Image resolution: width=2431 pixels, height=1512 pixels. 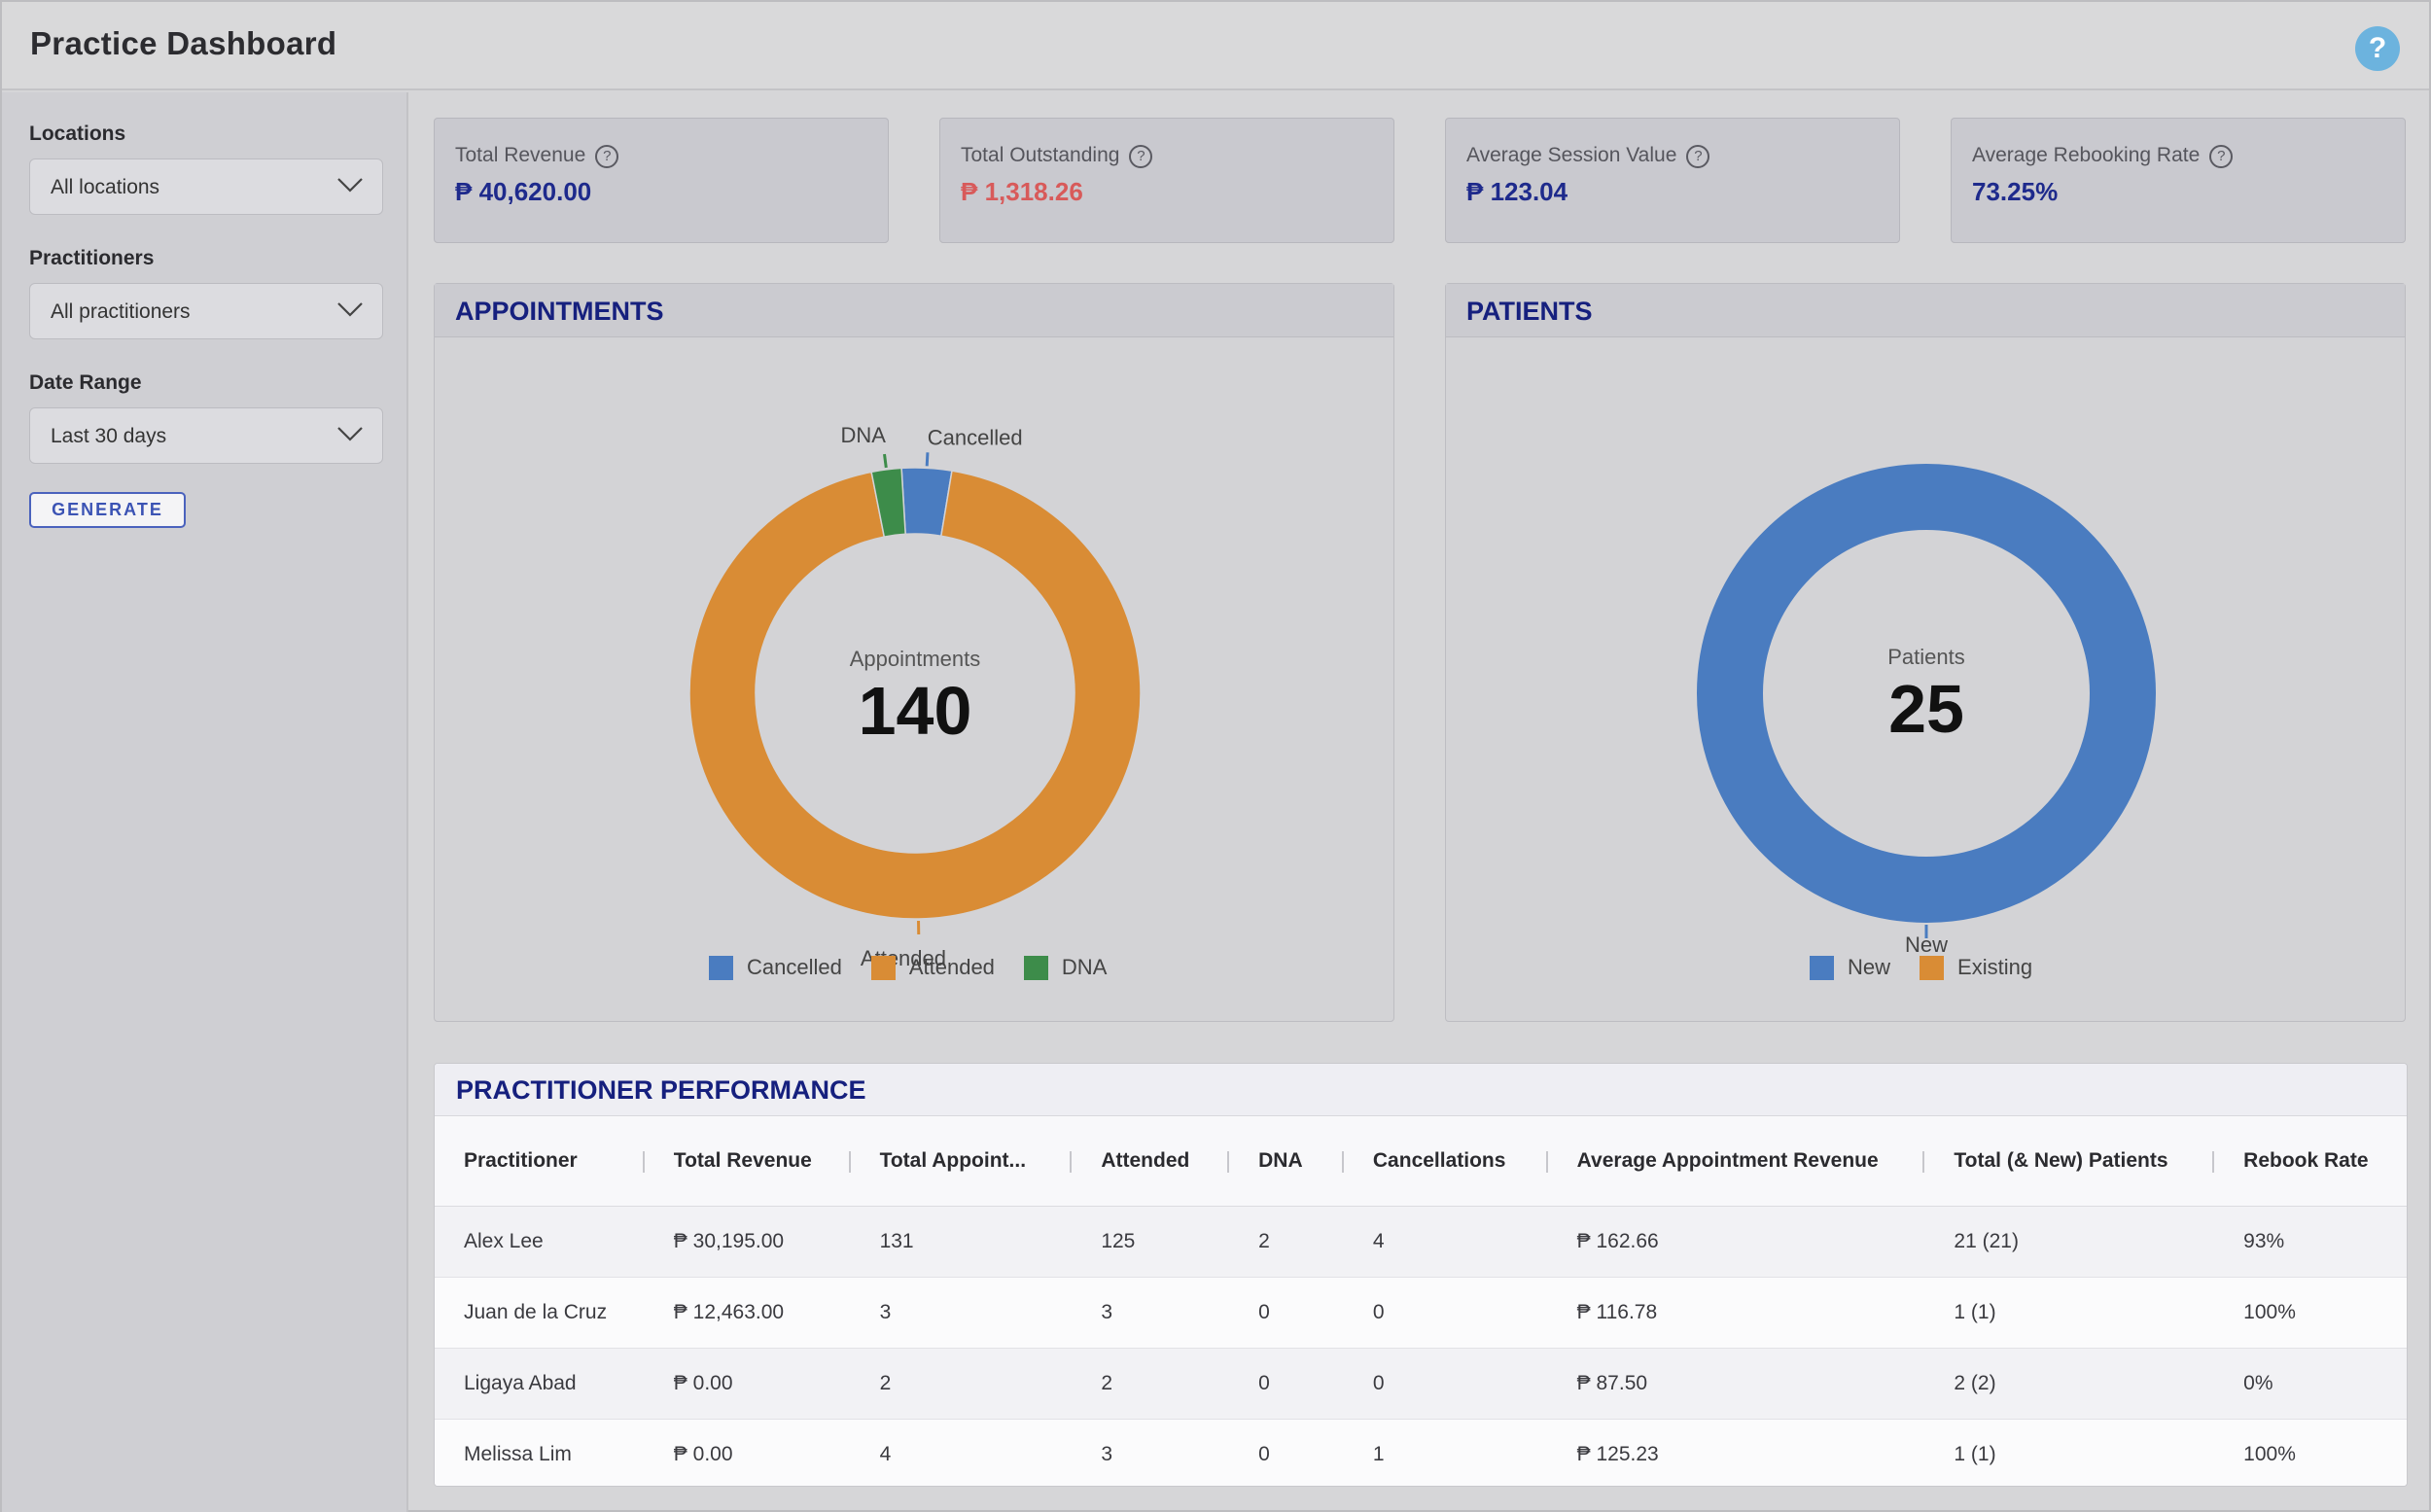 What do you see at coordinates (1280, 1160) in the screenshot?
I see `column-header-label: DNA` at bounding box center [1280, 1160].